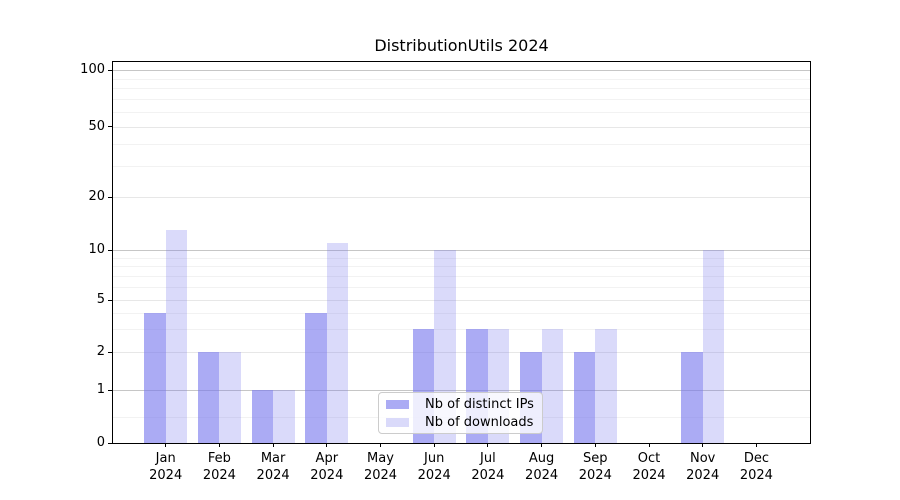  What do you see at coordinates (327, 467) in the screenshot?
I see `x-tick-label-apr: Apr 2024` at bounding box center [327, 467].